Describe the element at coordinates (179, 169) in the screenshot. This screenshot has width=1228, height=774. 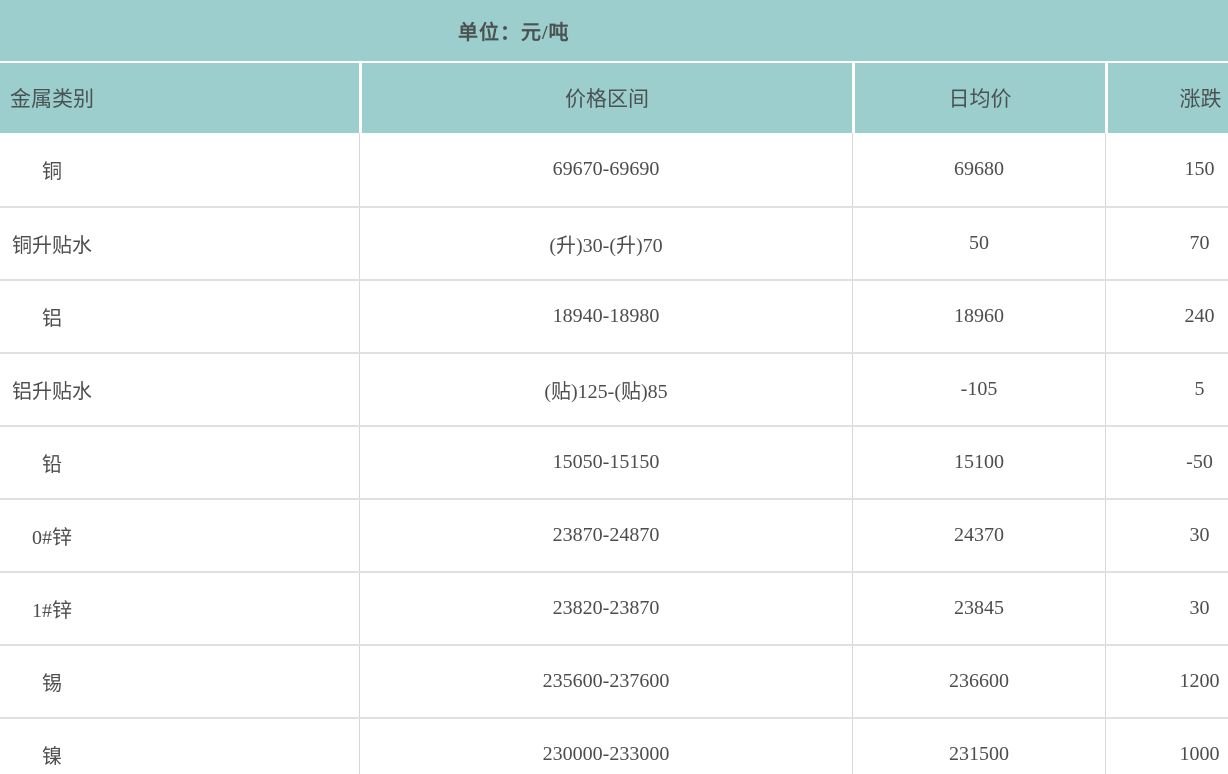
I see `metal-cell: 铜` at that location.